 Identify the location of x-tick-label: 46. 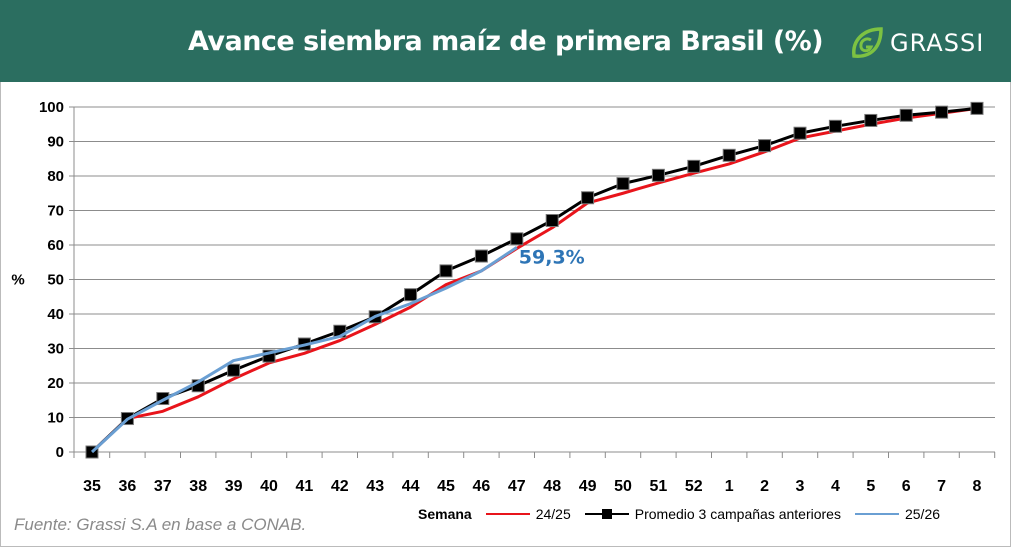
(482, 486).